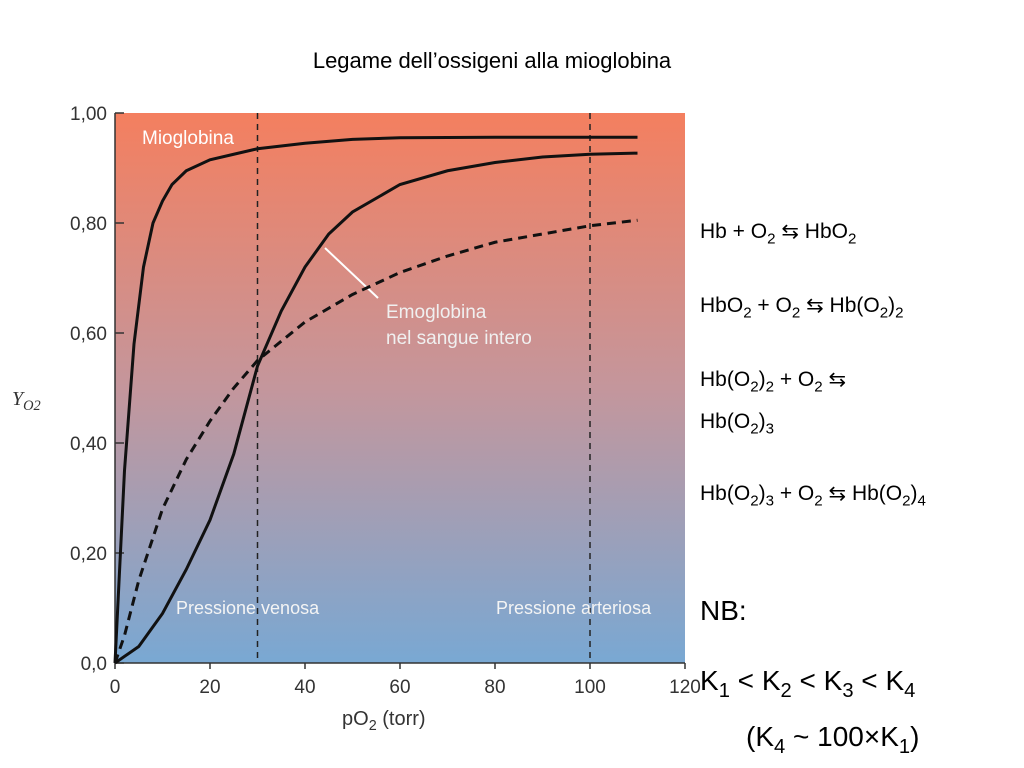  Describe the element at coordinates (685, 687) in the screenshot. I see `x-tick-label: 120` at that location.